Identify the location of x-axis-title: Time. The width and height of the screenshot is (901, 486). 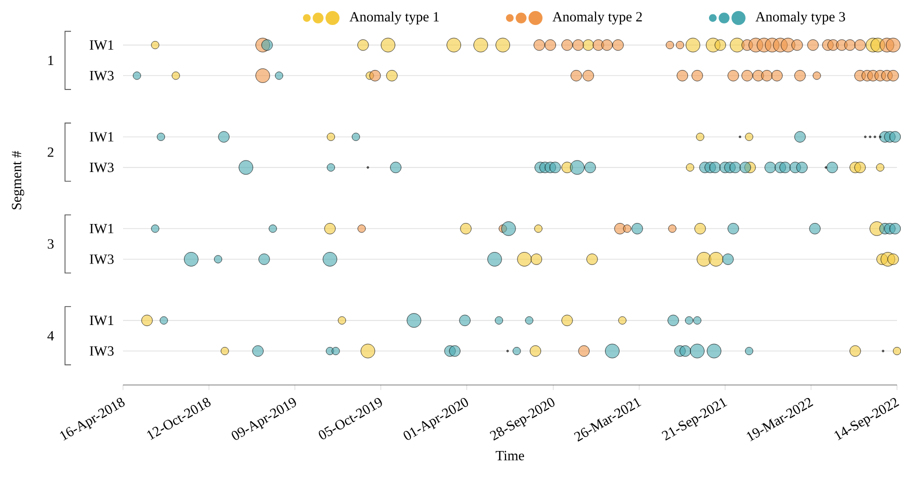
(510, 455).